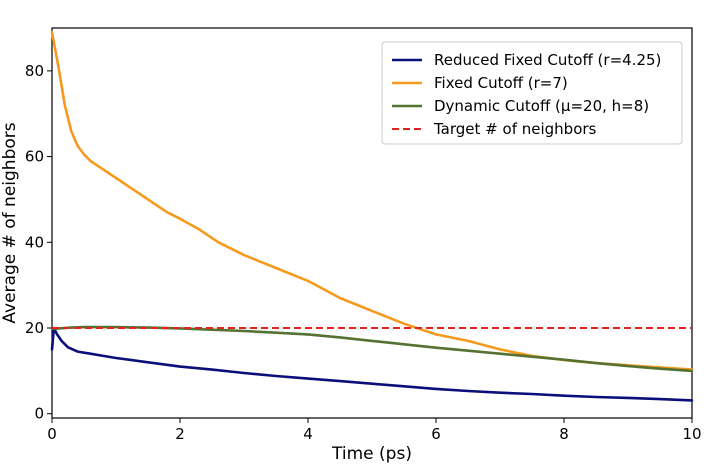 The height and width of the screenshot is (467, 718). Describe the element at coordinates (371, 454) in the screenshot. I see `x-axis-label: Time (ps)` at that location.